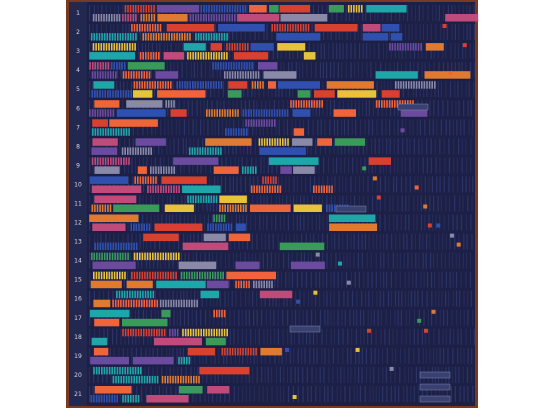 This screenshot has width=544, height=408. I want to click on row-number: 7, so click(78, 127).